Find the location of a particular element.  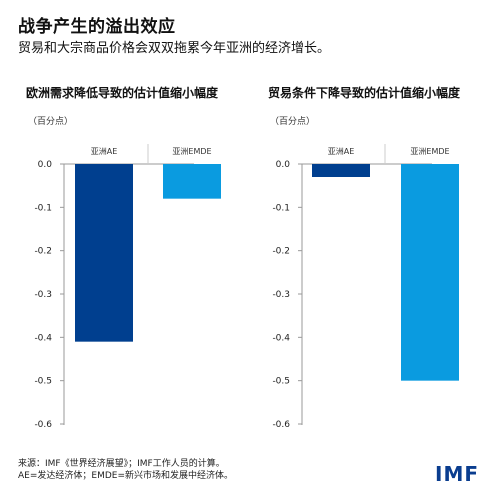

source-line-2: AE=发达经济体；EMDE=新兴市场和发展中经济体。 is located at coordinates (125, 476).